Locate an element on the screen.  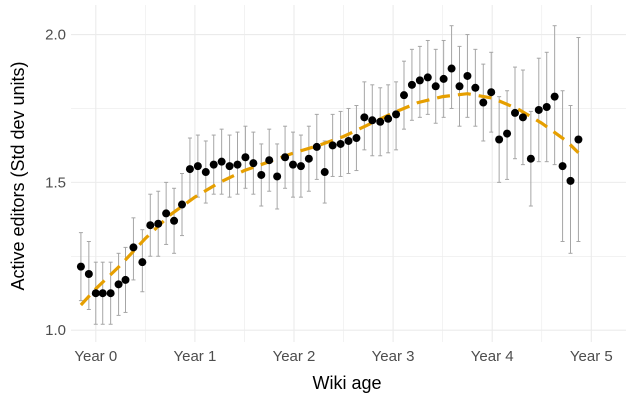
y-tick-label: 1.0 is located at coordinates (55, 330).